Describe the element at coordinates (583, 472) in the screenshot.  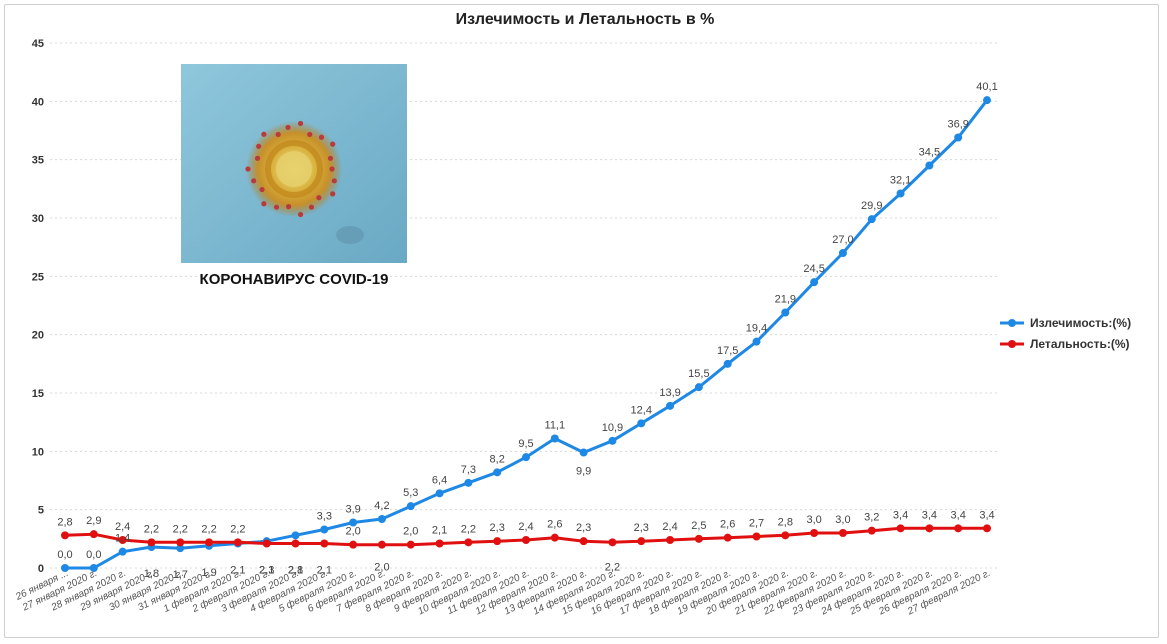
I see `data-label: 9,9` at that location.